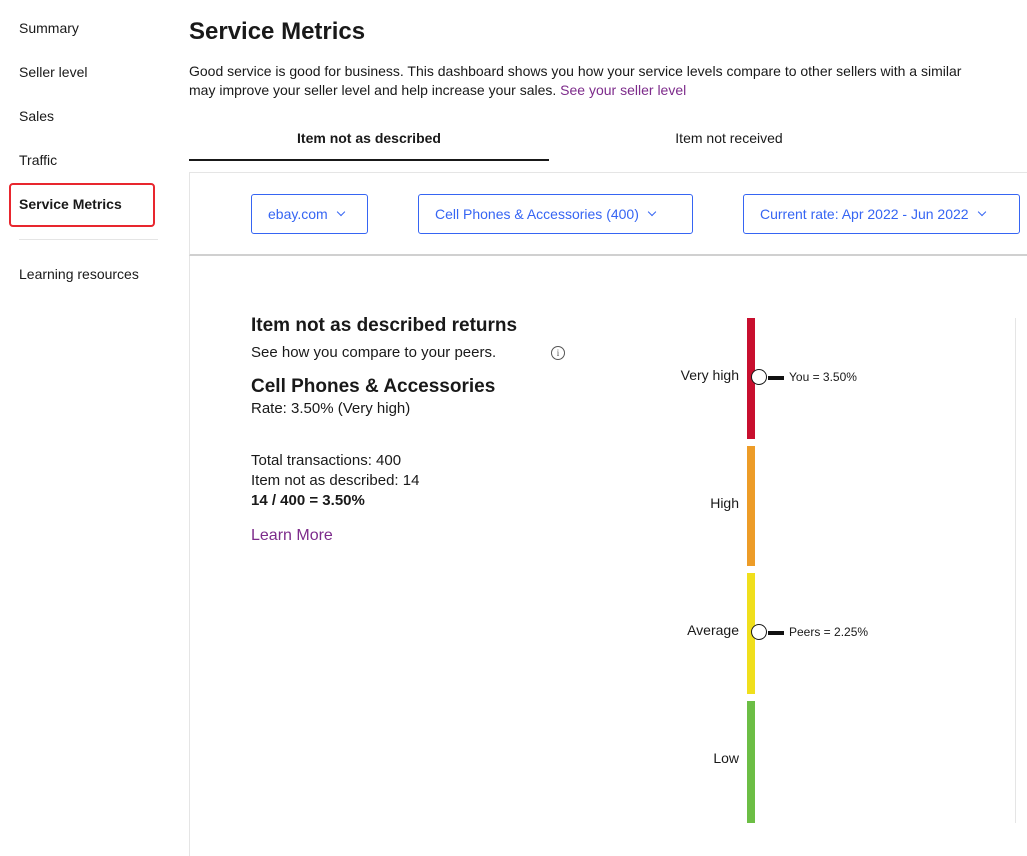 This screenshot has height=856, width=1027. I want to click on panel-divider, so click(1015, 570).